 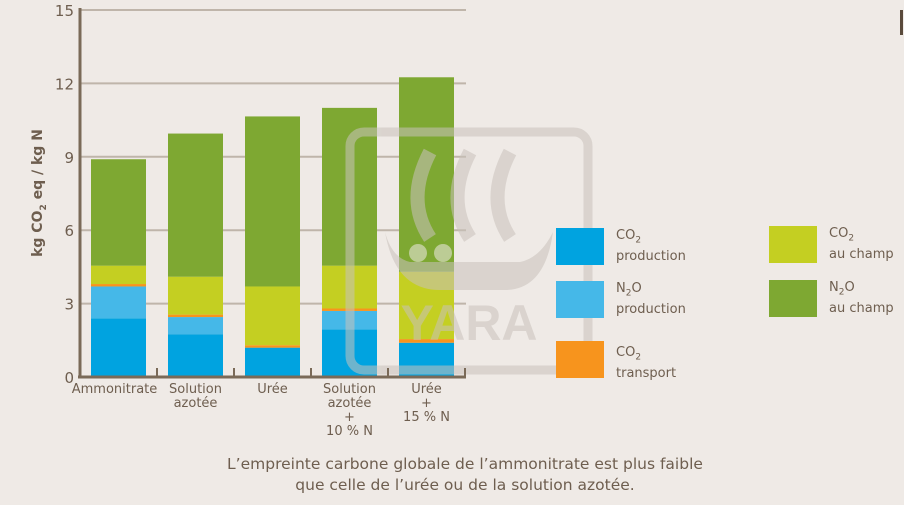 What do you see at coordinates (831, 298) in the screenshot?
I see `legend-item-n2o-au-champ: N2O au champ` at bounding box center [831, 298].